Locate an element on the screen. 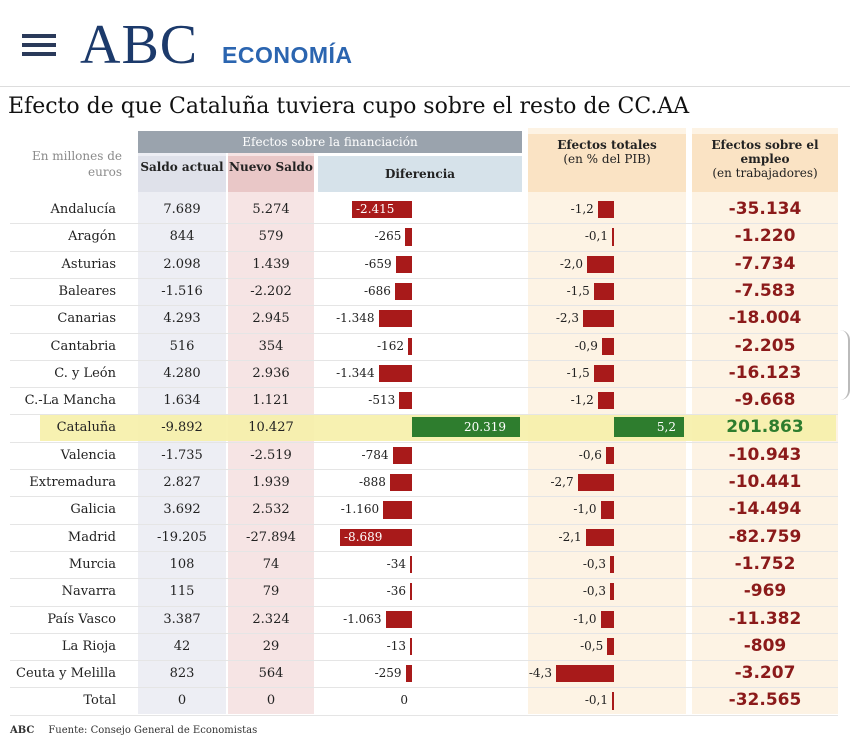 The image size is (850, 742). section-label: ECONOMÍA is located at coordinates (287, 55).